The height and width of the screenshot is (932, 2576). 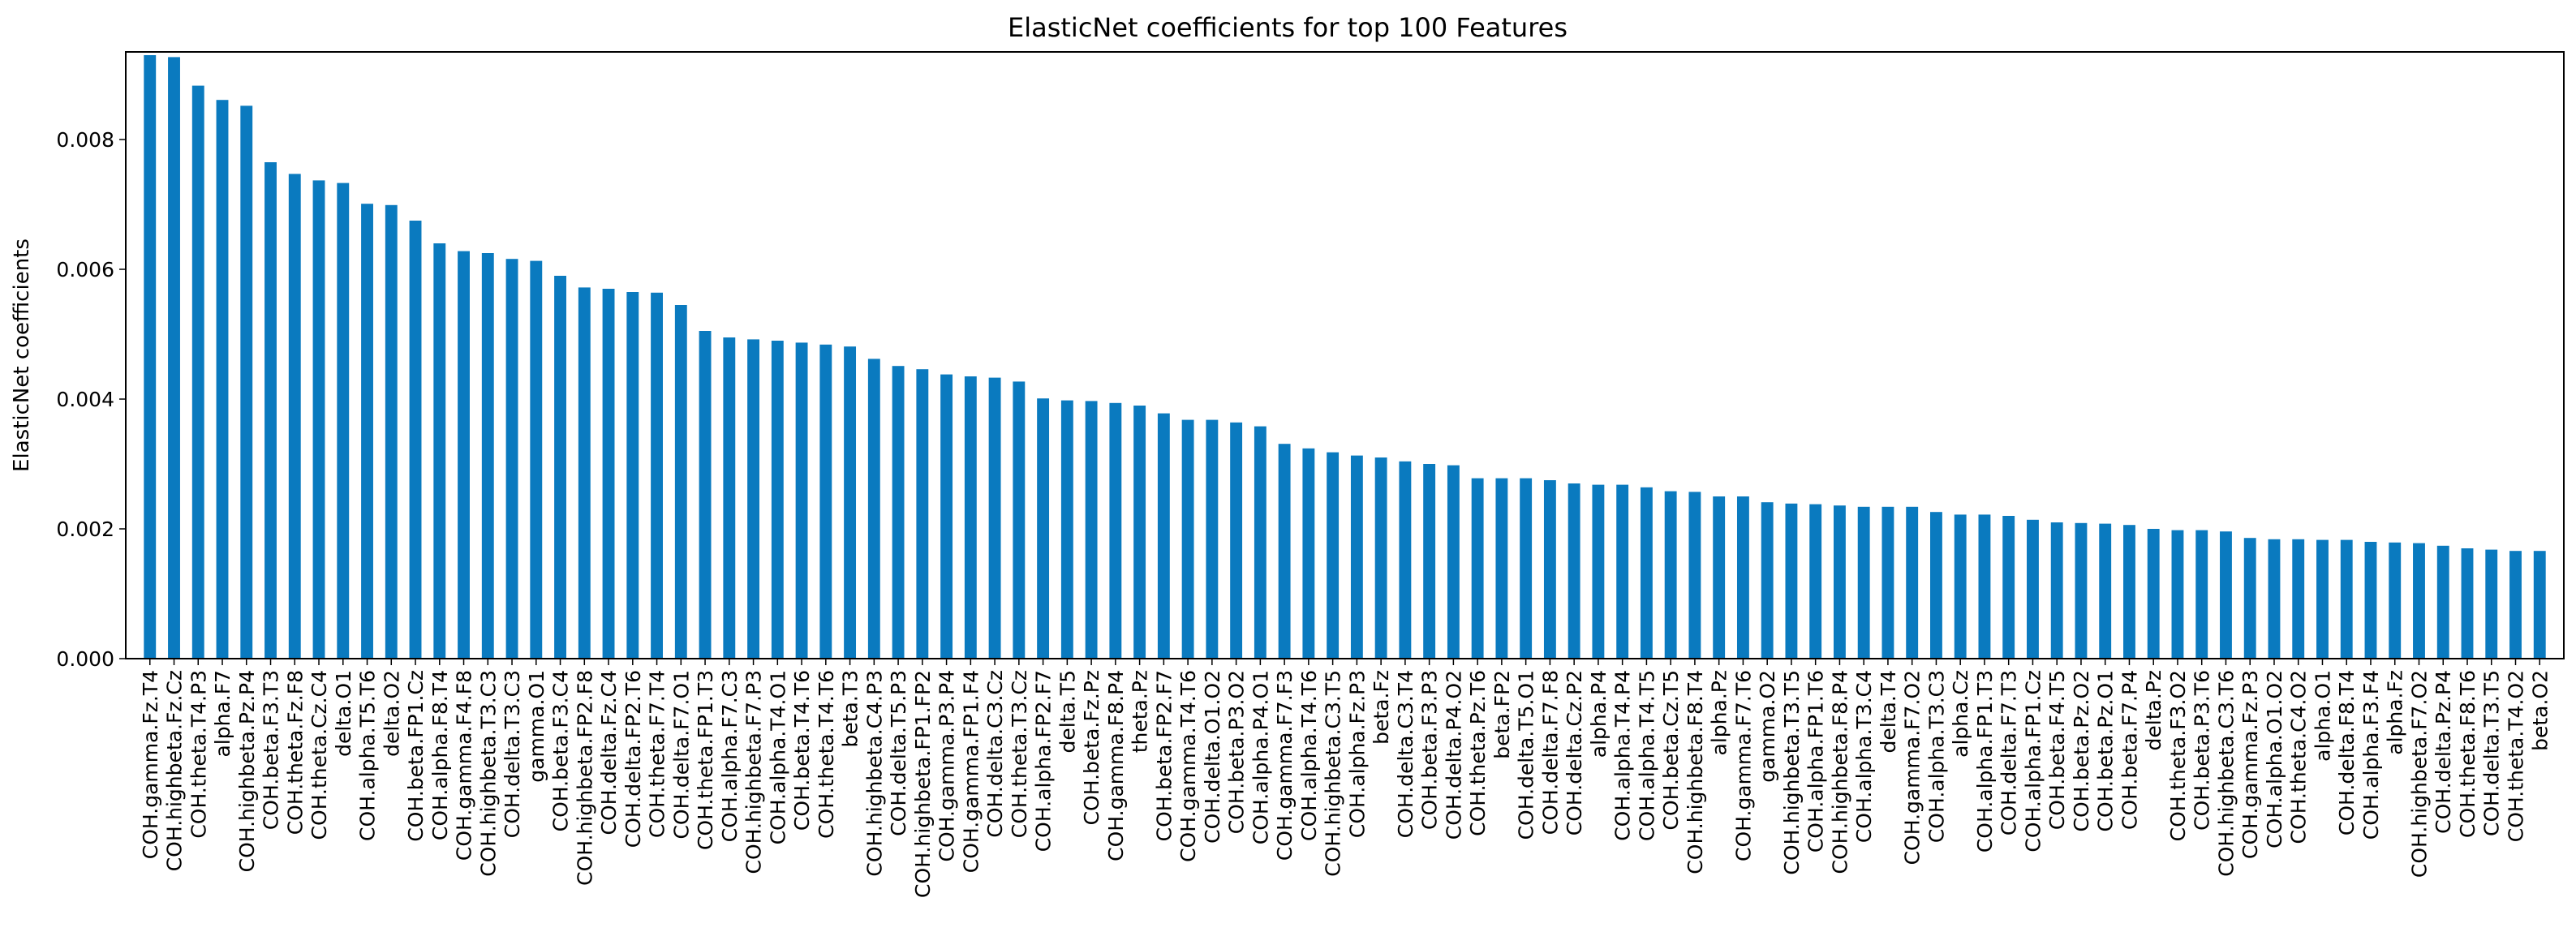 I want to click on x-tick-label: COH.gamma.F8.P4, so click(x=1116, y=765).